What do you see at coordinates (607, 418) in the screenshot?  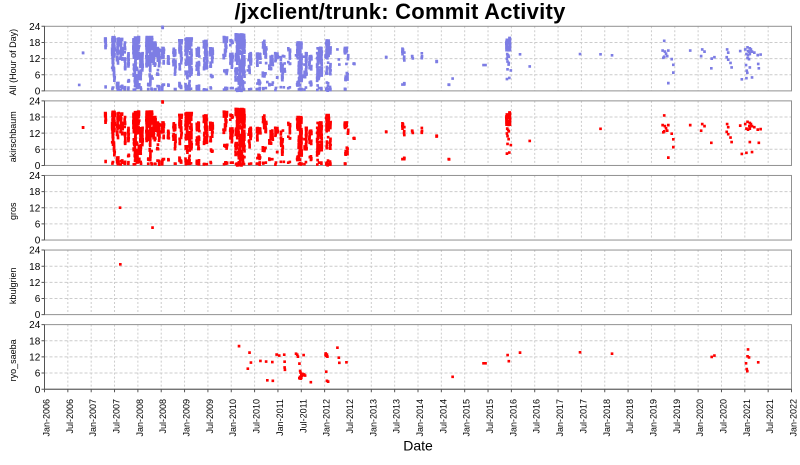 I see `svg-text: Jan-2018` at bounding box center [607, 418].